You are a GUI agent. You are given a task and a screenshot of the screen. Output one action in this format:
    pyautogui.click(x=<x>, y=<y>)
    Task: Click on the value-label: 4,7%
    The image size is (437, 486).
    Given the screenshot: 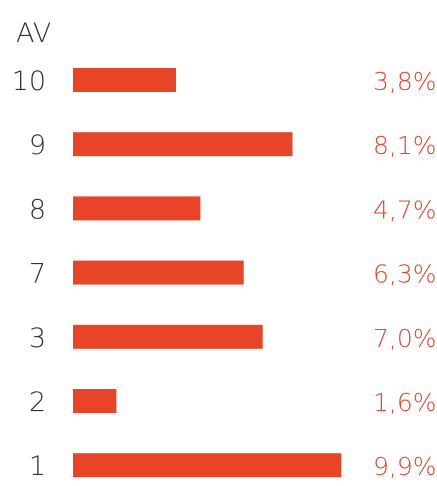 What is the action you would take?
    pyautogui.click(x=405, y=209)
    